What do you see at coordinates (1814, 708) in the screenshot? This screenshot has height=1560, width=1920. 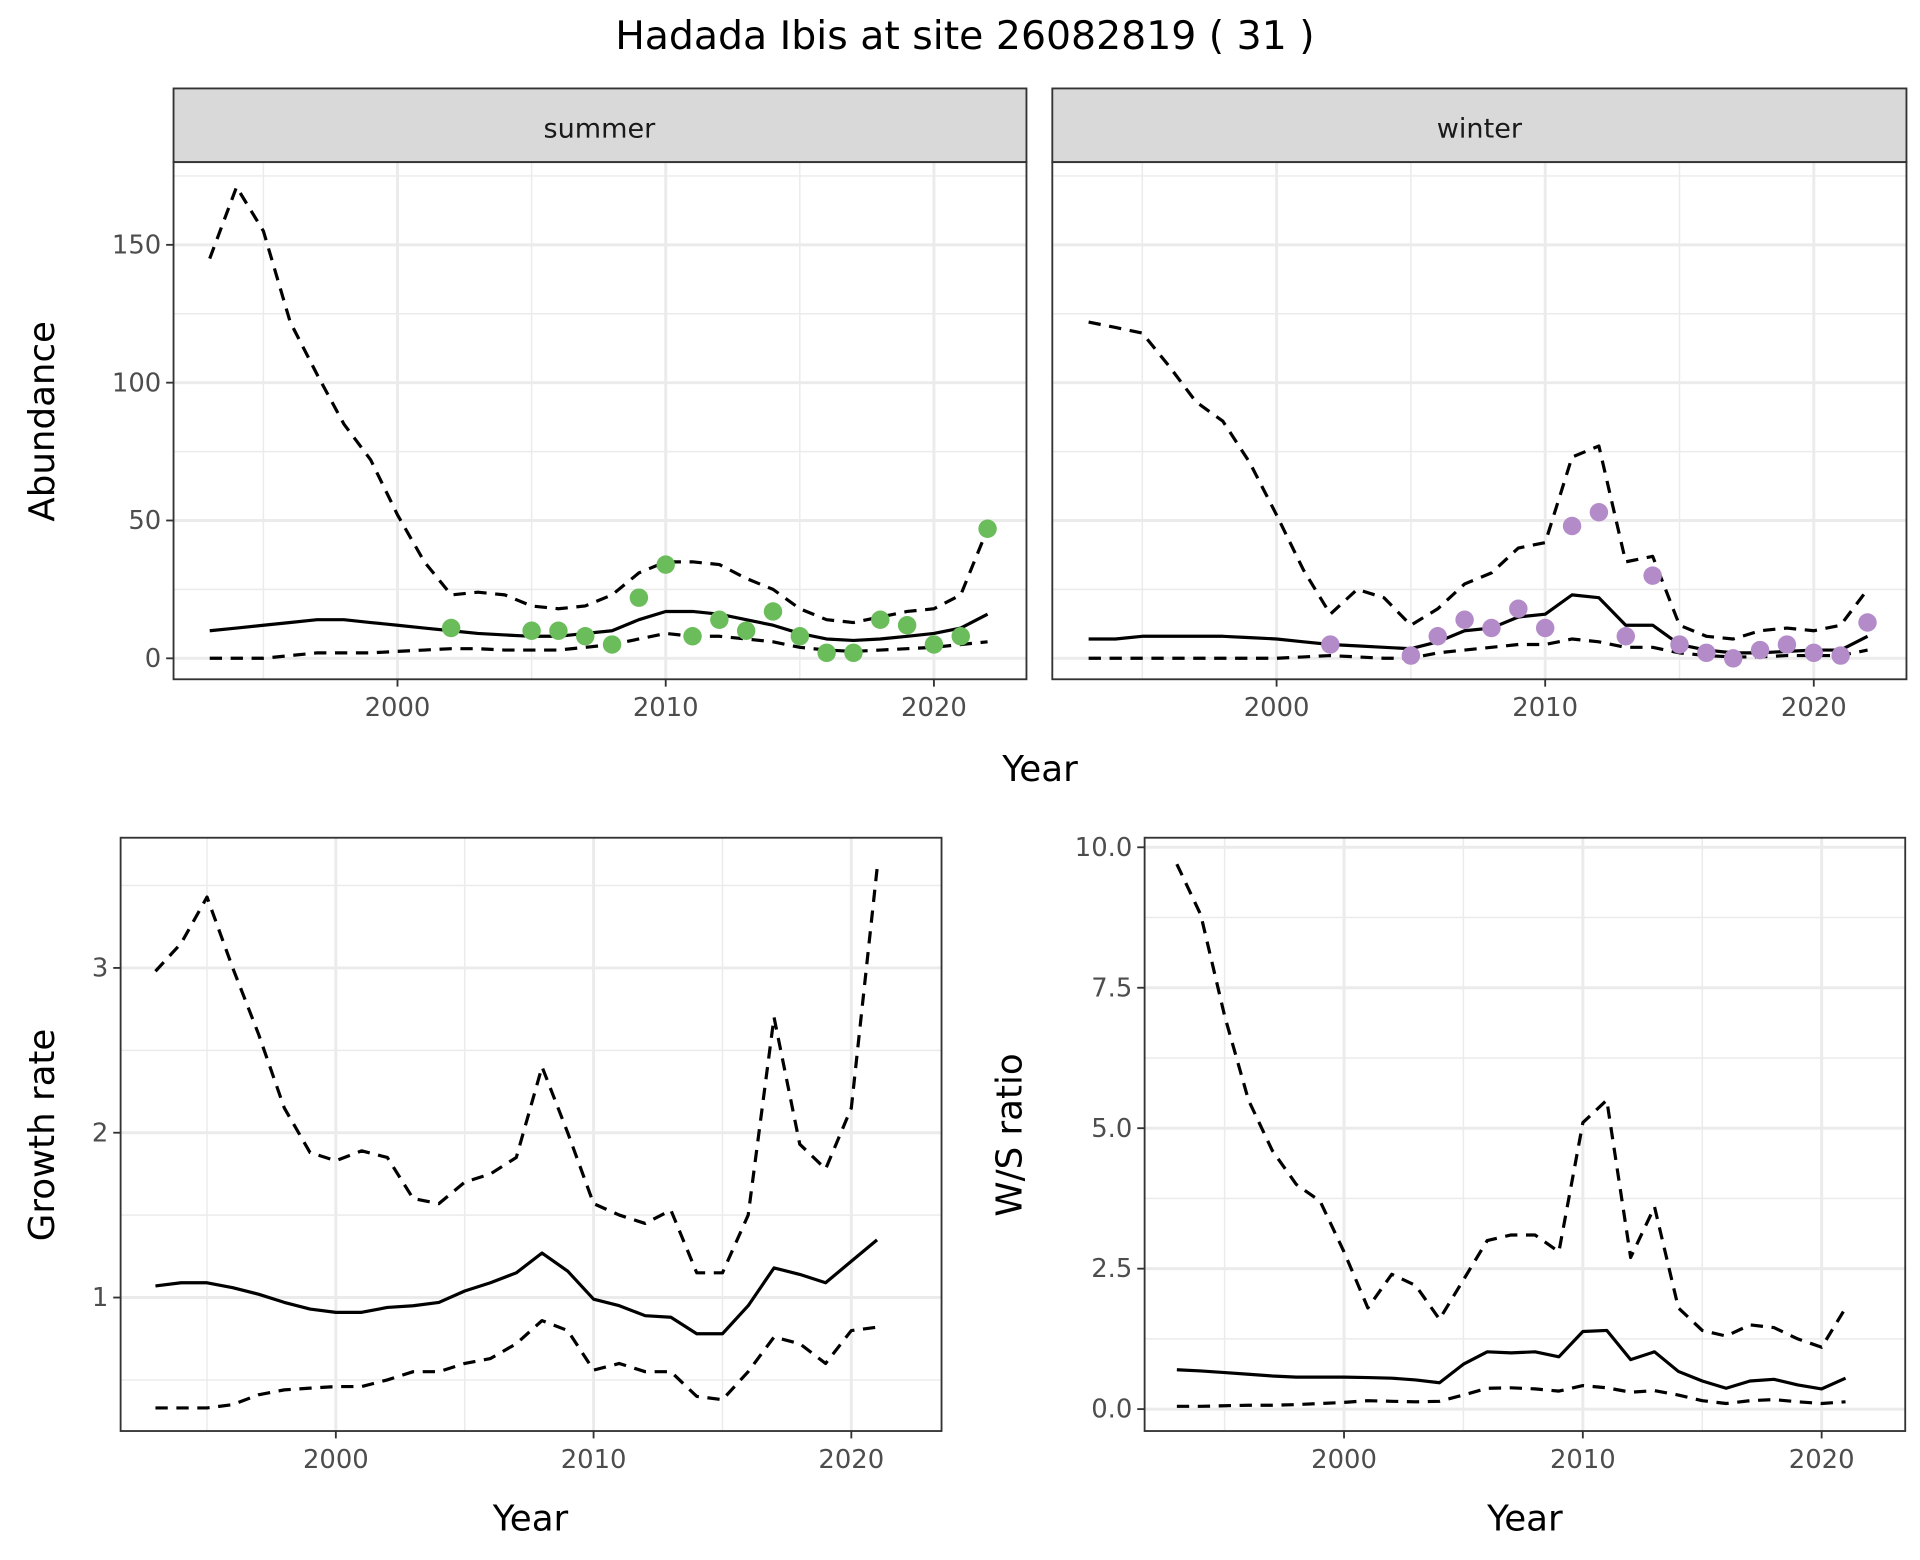 I see `winter-x-tick-label: 2020` at bounding box center [1814, 708].